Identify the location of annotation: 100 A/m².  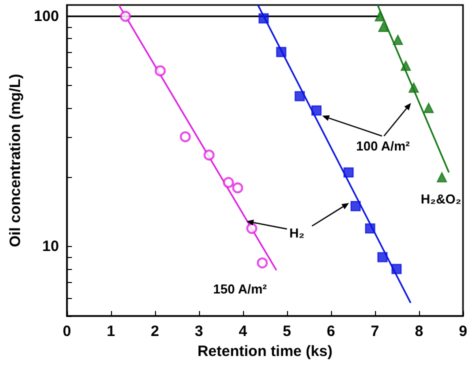
(383, 146).